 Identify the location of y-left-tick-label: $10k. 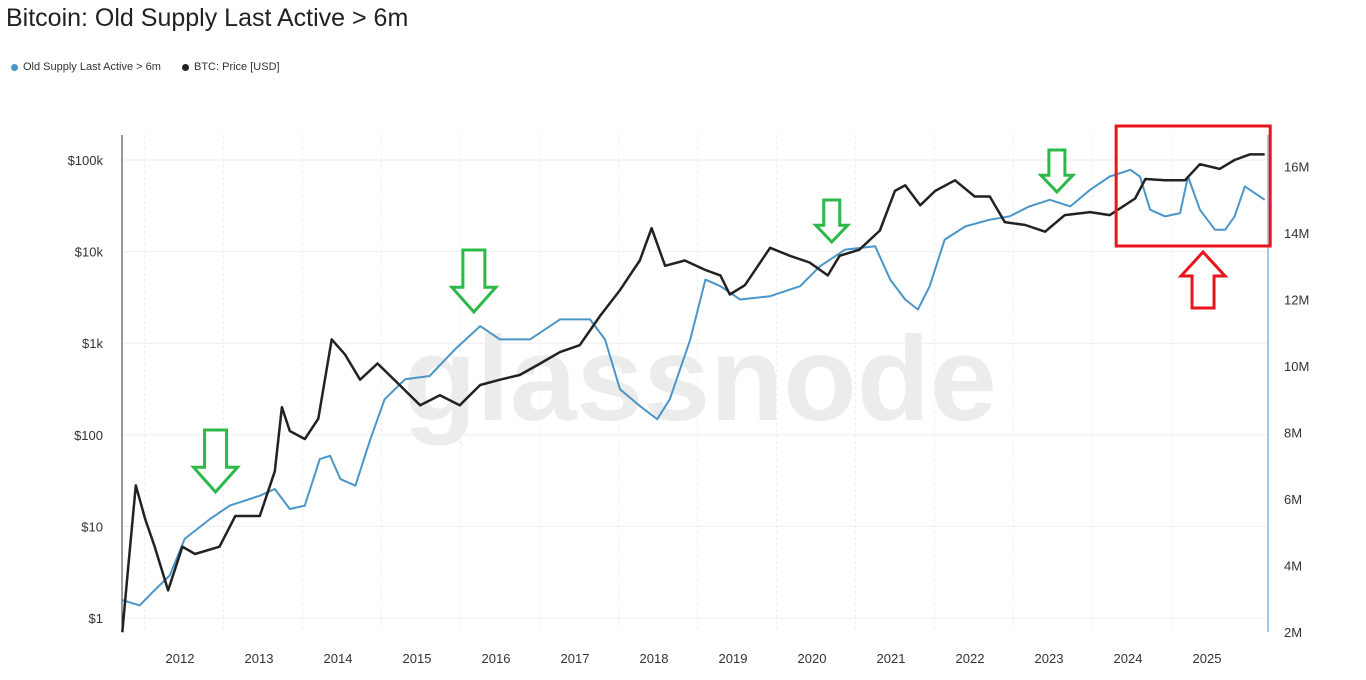
(89, 252).